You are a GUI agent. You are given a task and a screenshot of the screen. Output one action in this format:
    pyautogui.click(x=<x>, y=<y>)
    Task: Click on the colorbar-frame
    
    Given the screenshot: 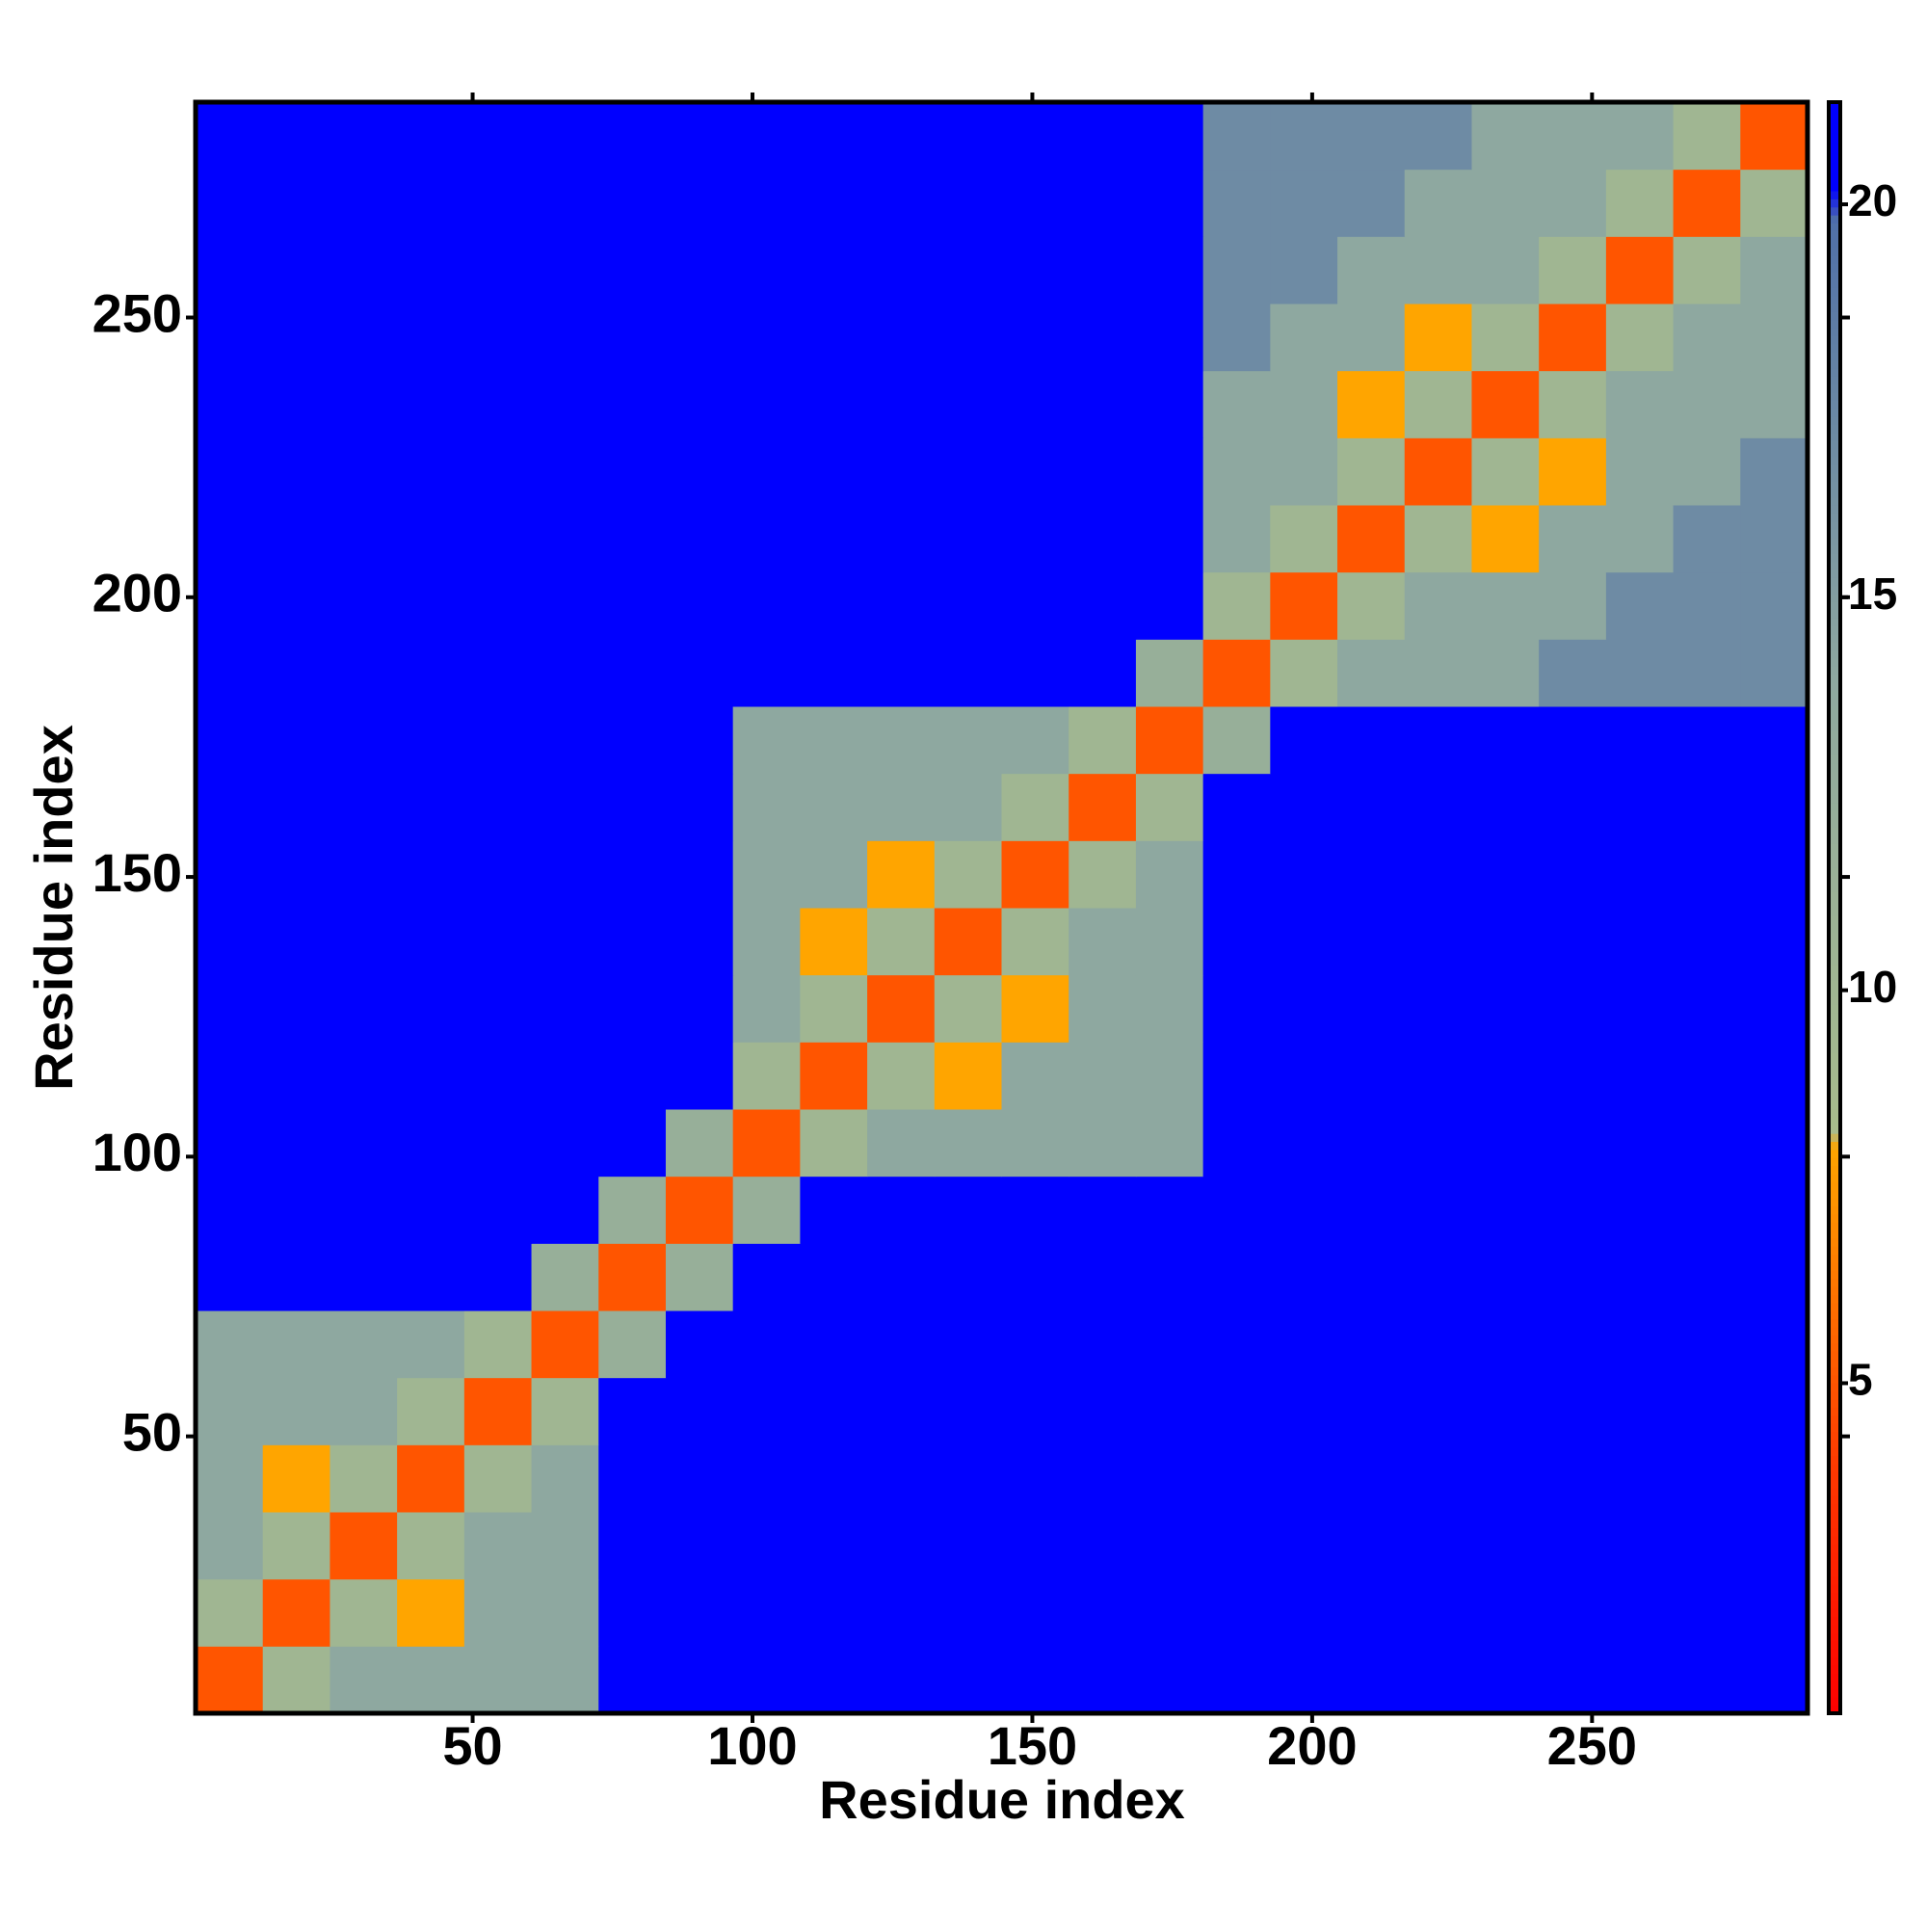 What is the action you would take?
    pyautogui.click(x=1835, y=907)
    